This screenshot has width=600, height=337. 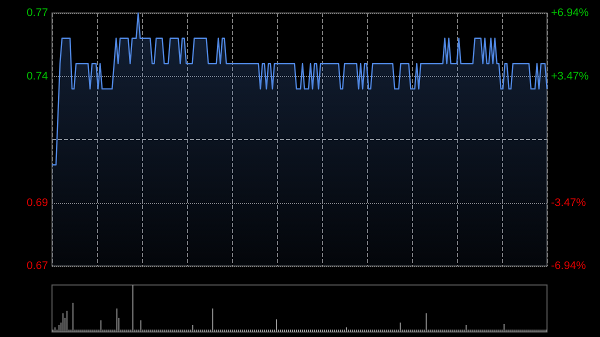 I want to click on y2-tick-label: -6.94%, so click(x=568, y=266).